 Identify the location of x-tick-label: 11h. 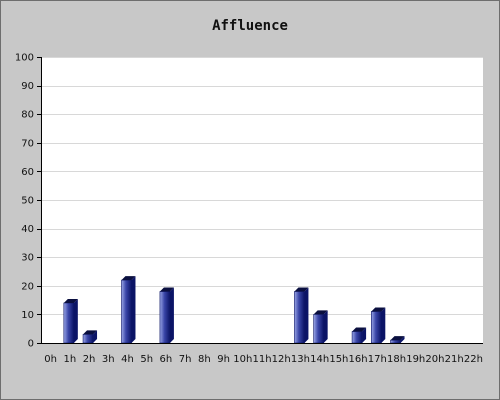
(261, 359).